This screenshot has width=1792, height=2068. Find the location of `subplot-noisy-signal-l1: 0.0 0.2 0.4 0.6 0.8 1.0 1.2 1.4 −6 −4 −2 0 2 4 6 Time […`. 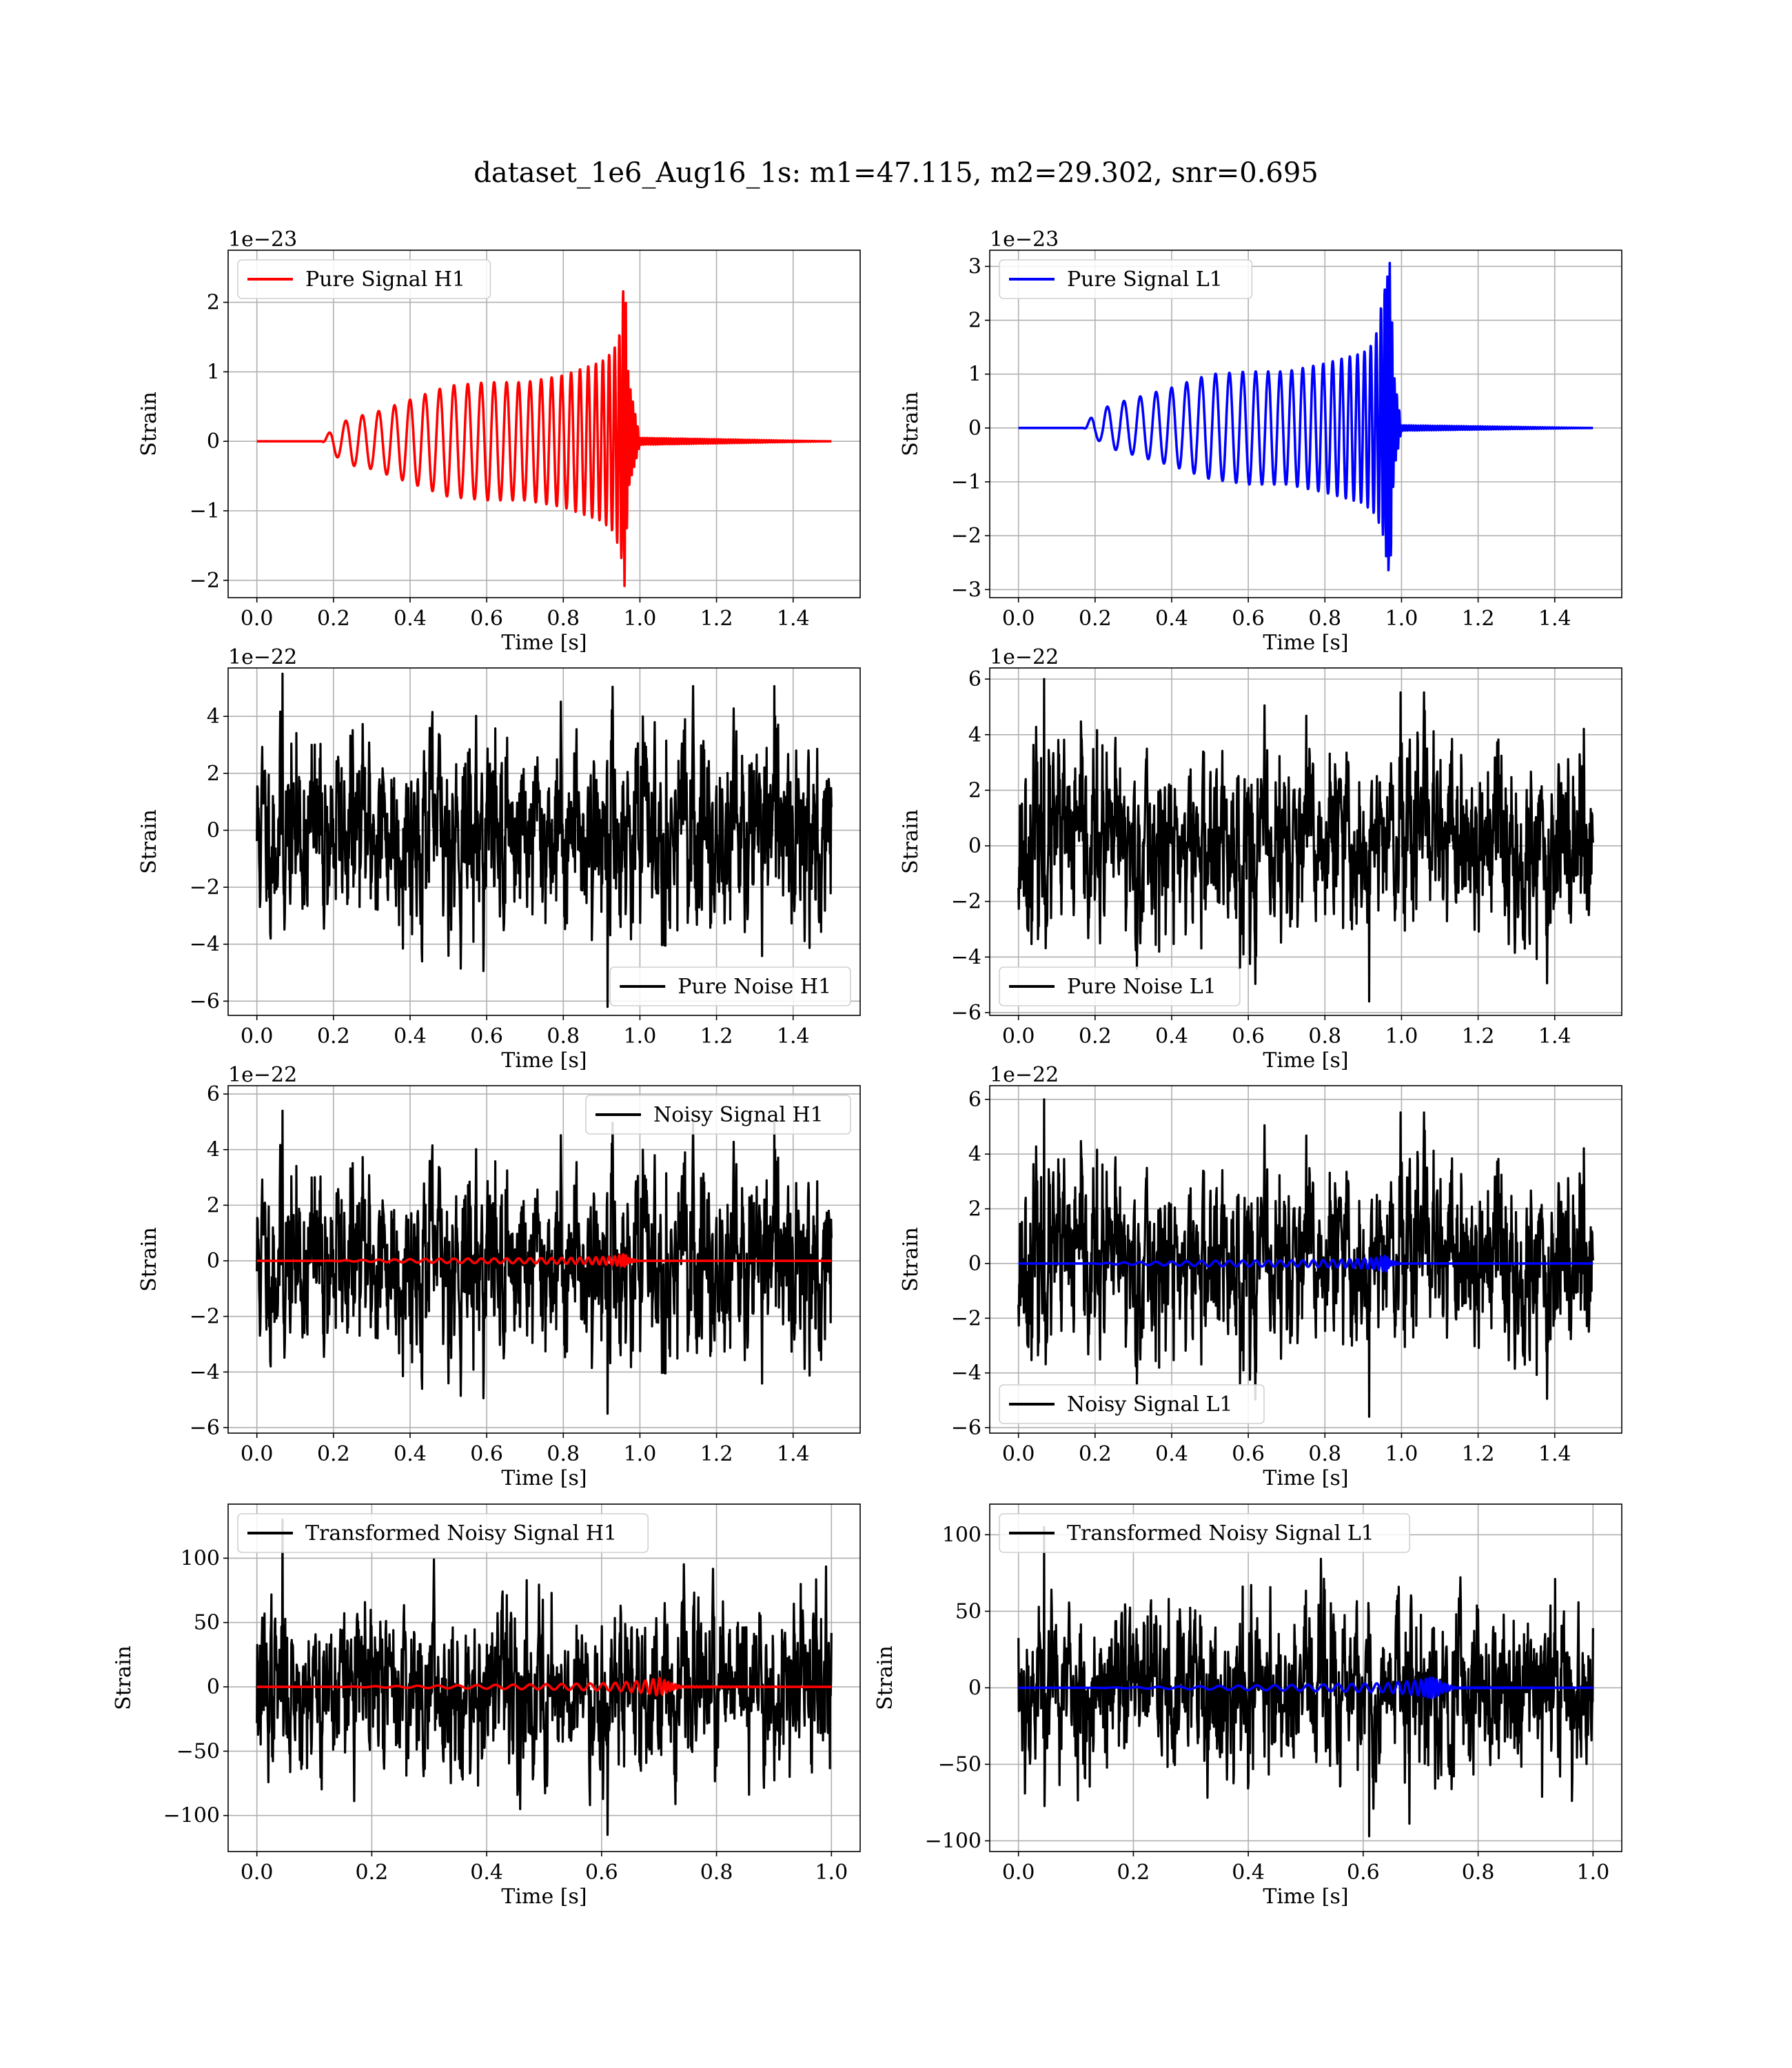

subplot-noisy-signal-l1: 0.0 0.2 0.4 0.6 0.8 1.0 1.2 1.4 −6 −4 −2 0 2 4 6 Time [… is located at coordinates (1260, 1276).